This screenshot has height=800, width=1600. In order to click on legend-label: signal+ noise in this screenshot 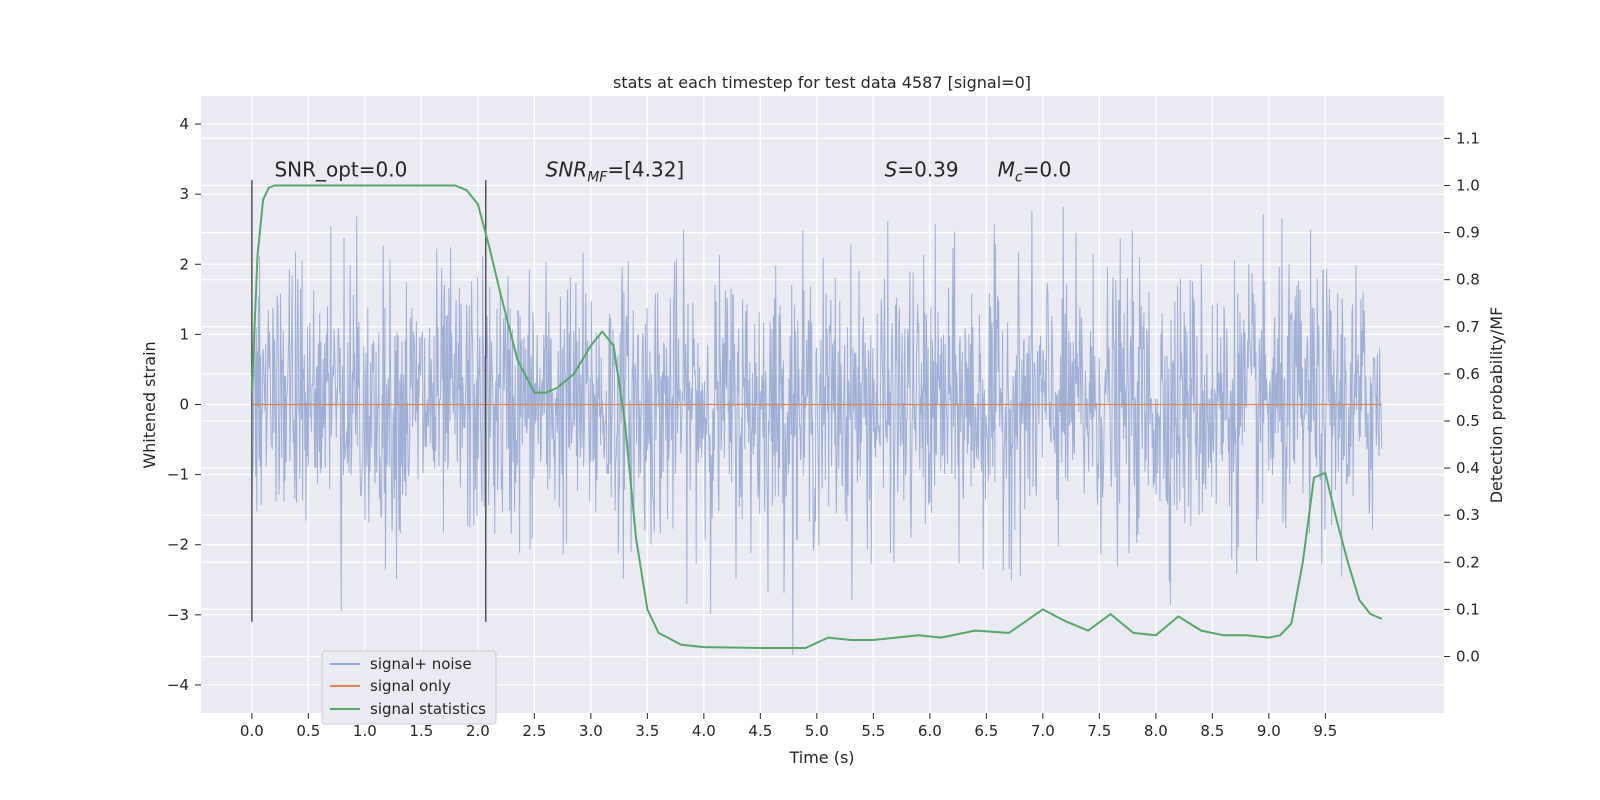, I will do `click(421, 664)`.